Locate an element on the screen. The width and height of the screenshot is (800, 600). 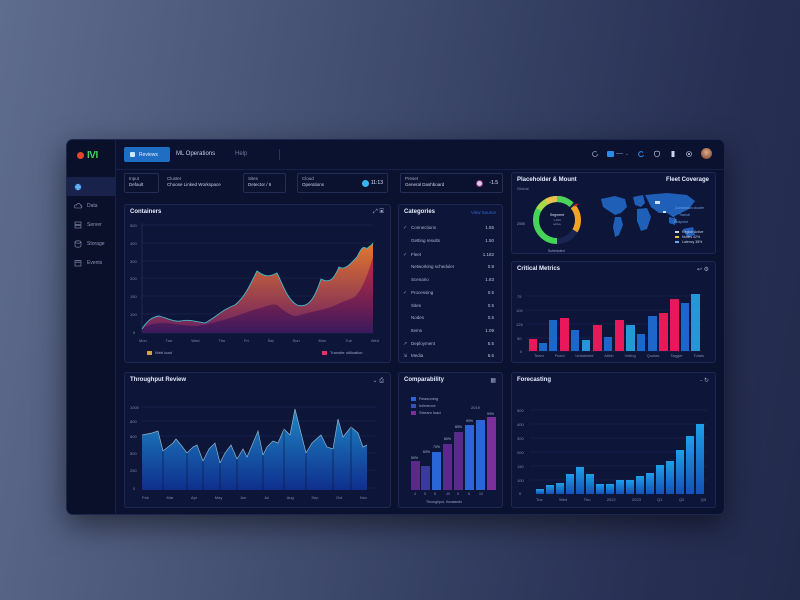
svg-text: 40 is located at coordinates (448, 494).